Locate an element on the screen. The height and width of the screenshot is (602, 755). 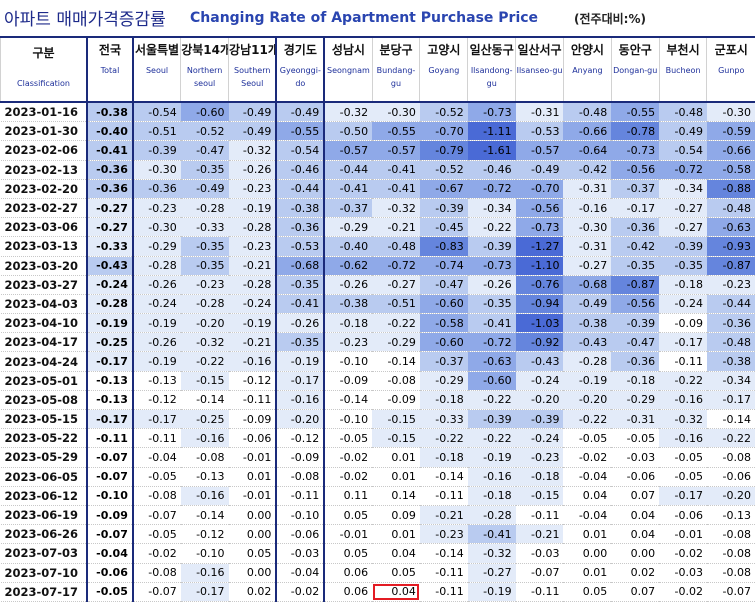
date-cell: 2023-07-17 is located at coordinates (44, 591).